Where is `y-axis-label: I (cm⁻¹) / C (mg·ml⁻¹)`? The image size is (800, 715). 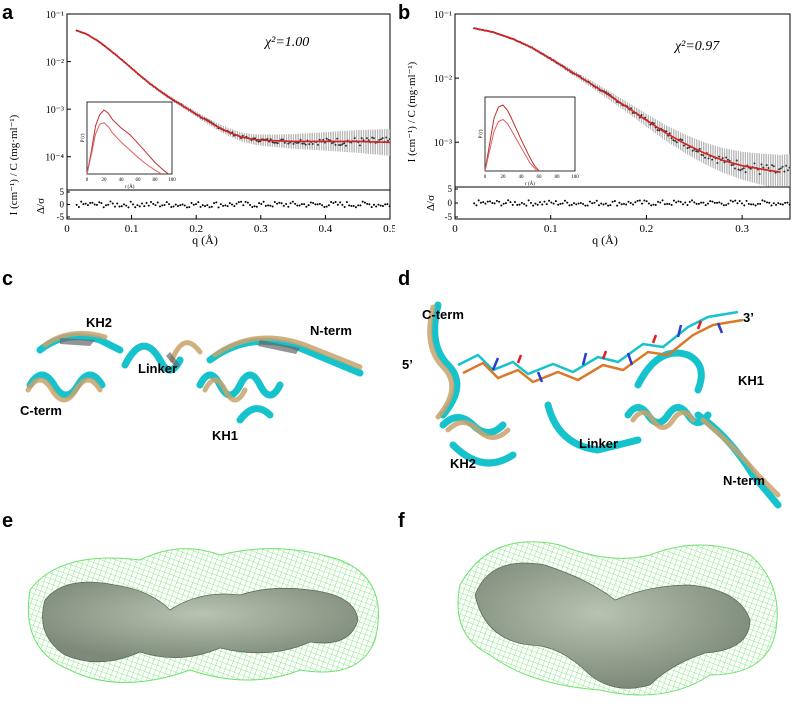
y-axis-label: I (cm⁻¹) / C (mg·ml⁻¹) is located at coordinates (14, 164).